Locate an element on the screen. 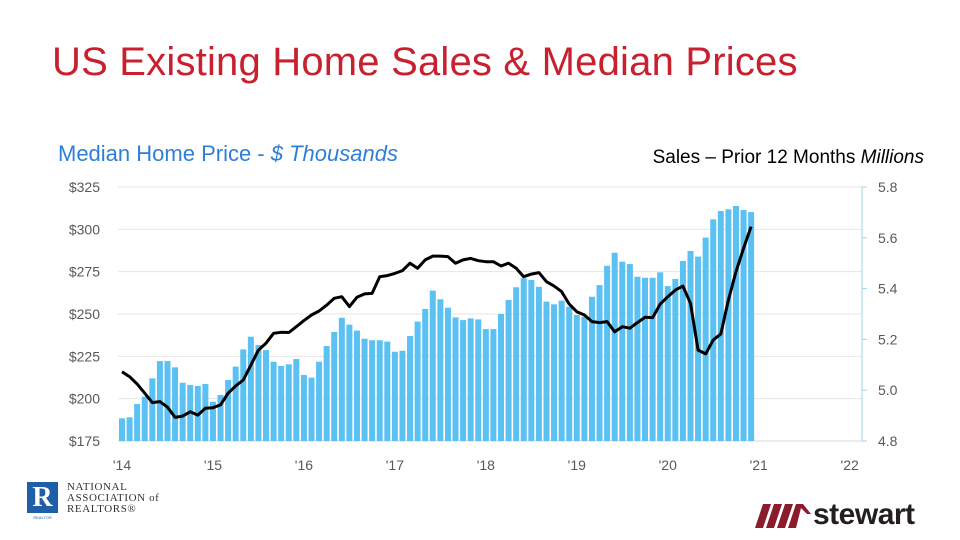 Image resolution: width=960 pixels, height=540 pixels. x-axis-tick-label: '16 is located at coordinates (304, 465).